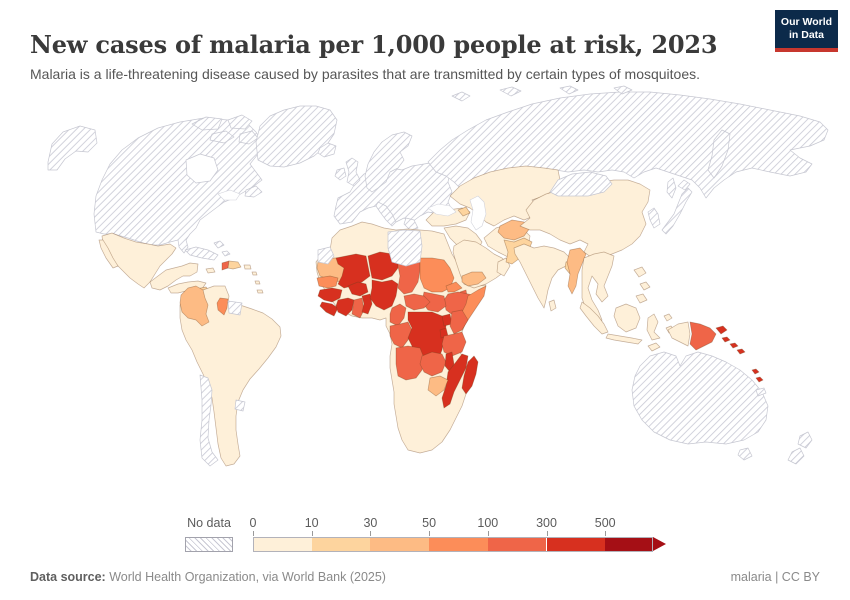  I want to click on owid-logo-line2: in Data, so click(806, 35).